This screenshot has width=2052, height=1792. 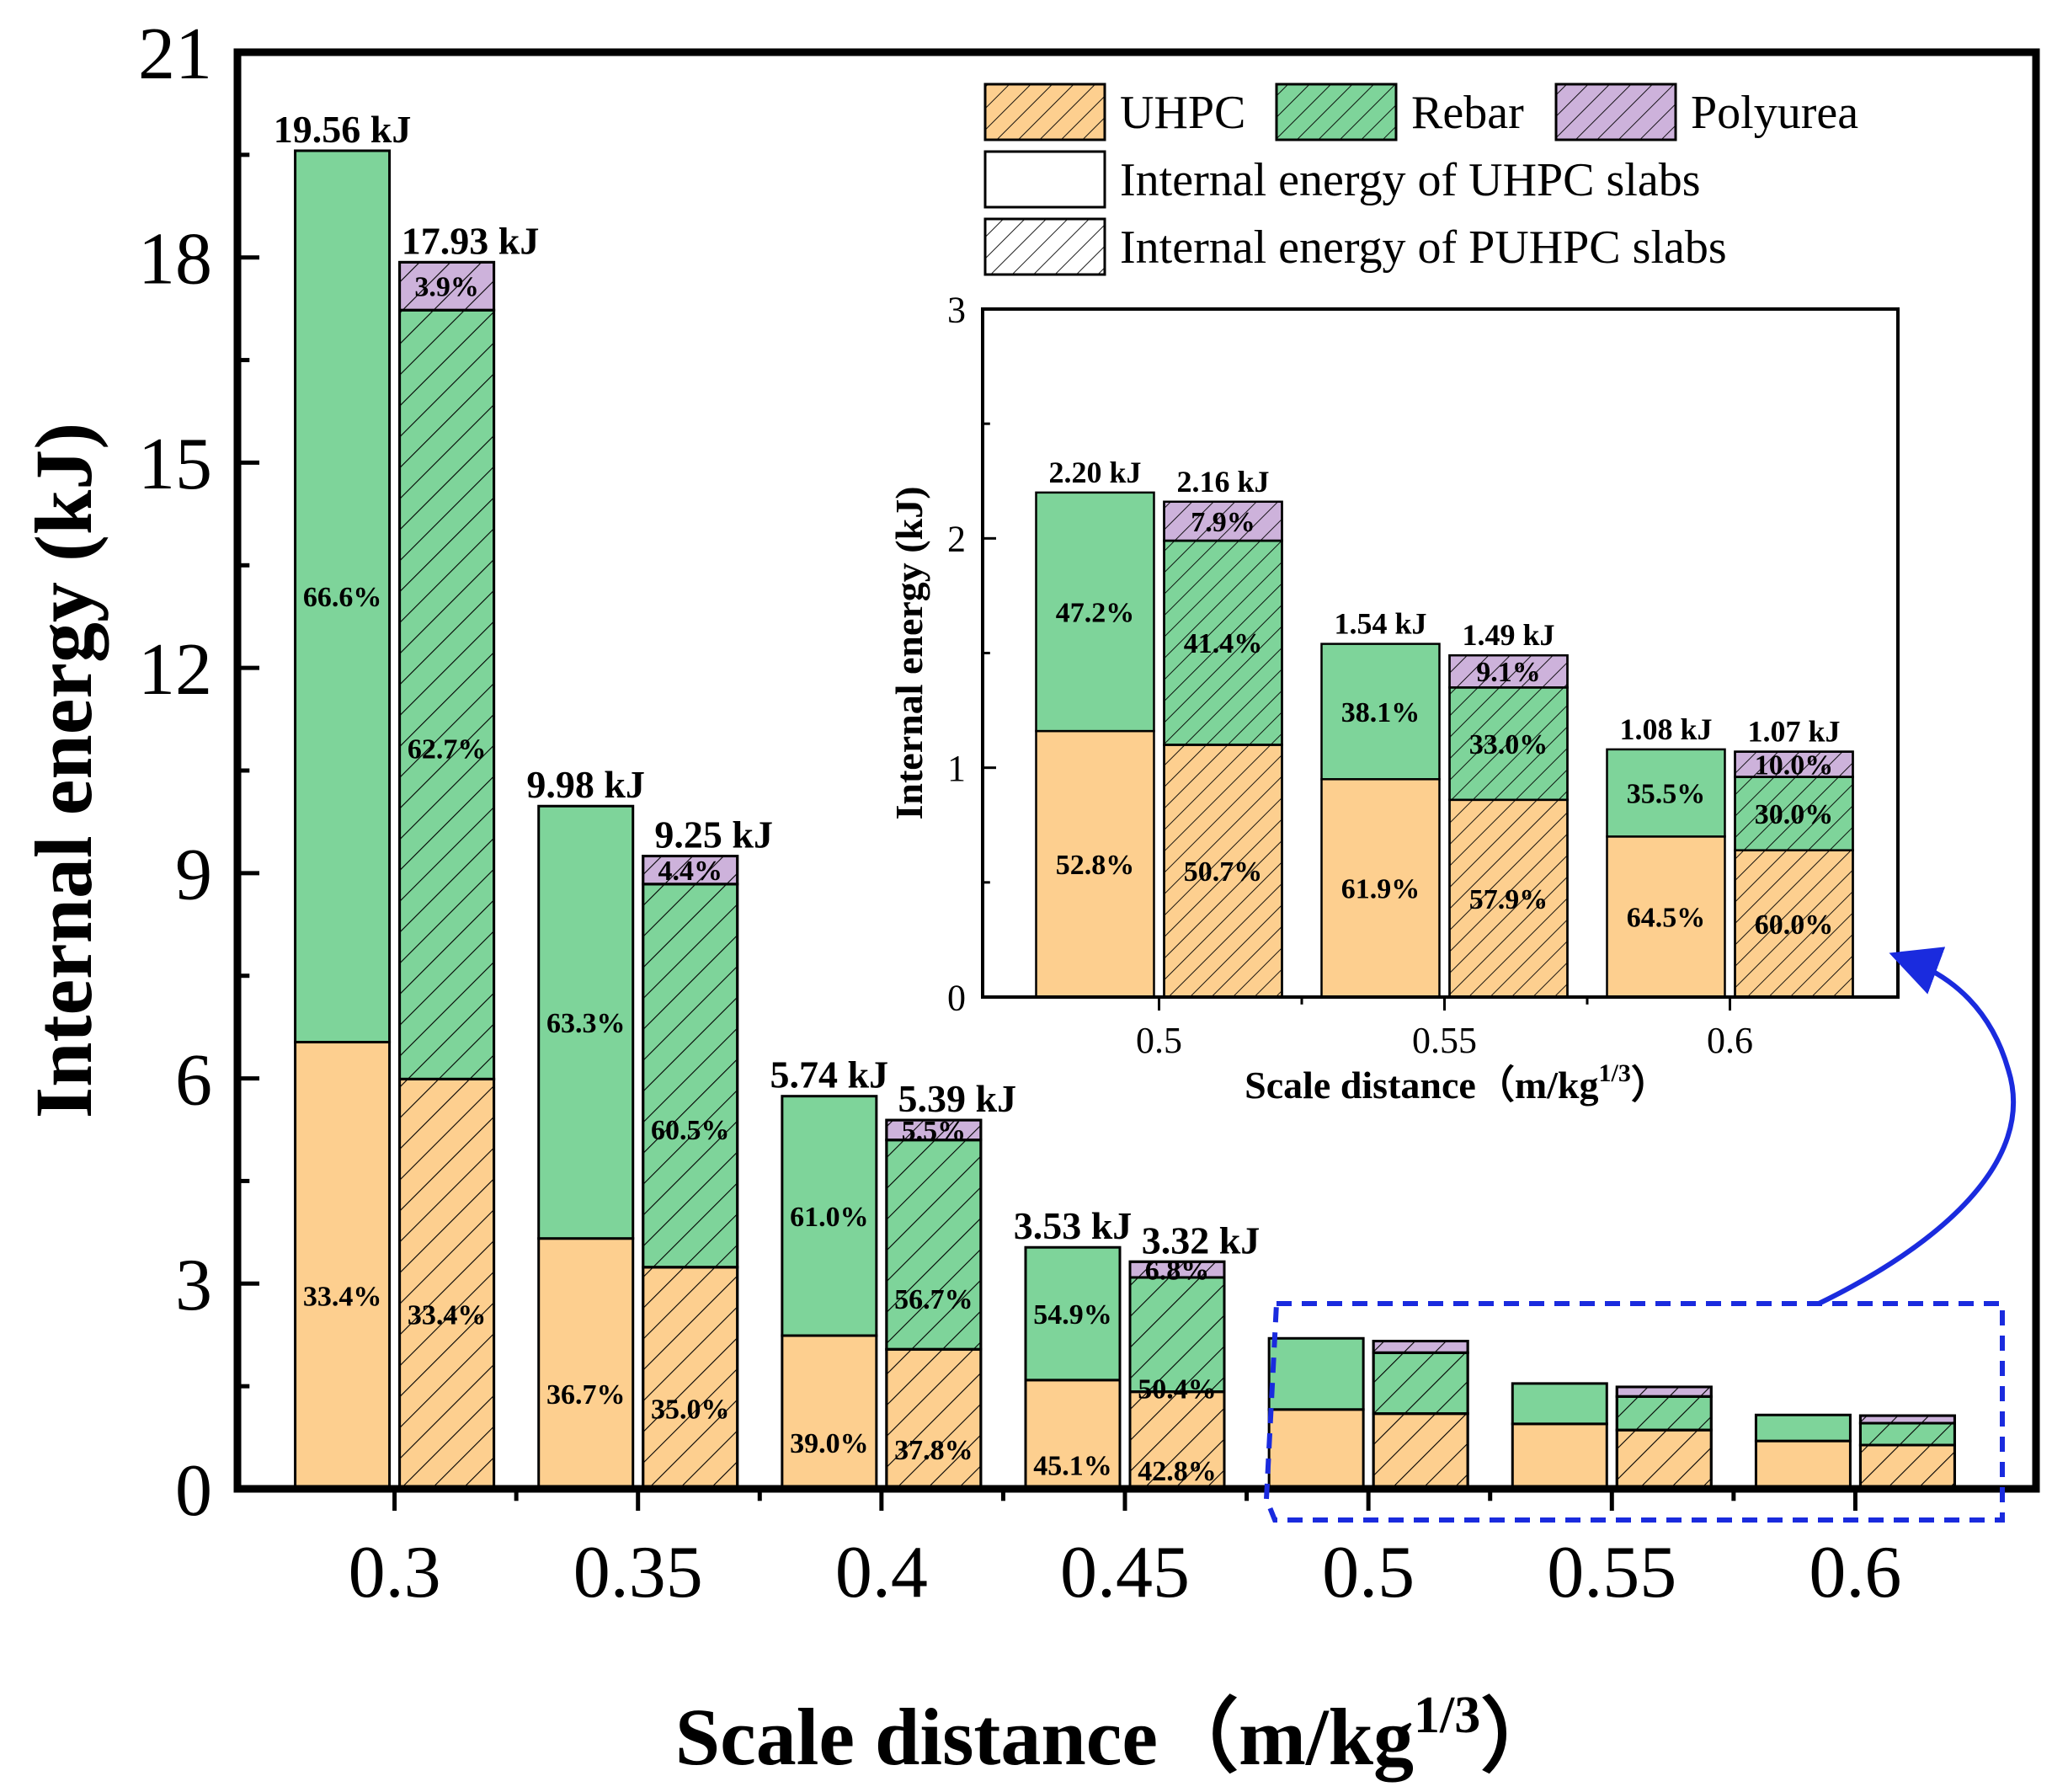 What do you see at coordinates (934, 1419) in the screenshot?
I see `bar-hatch-uhpc-0.4` at bounding box center [934, 1419].